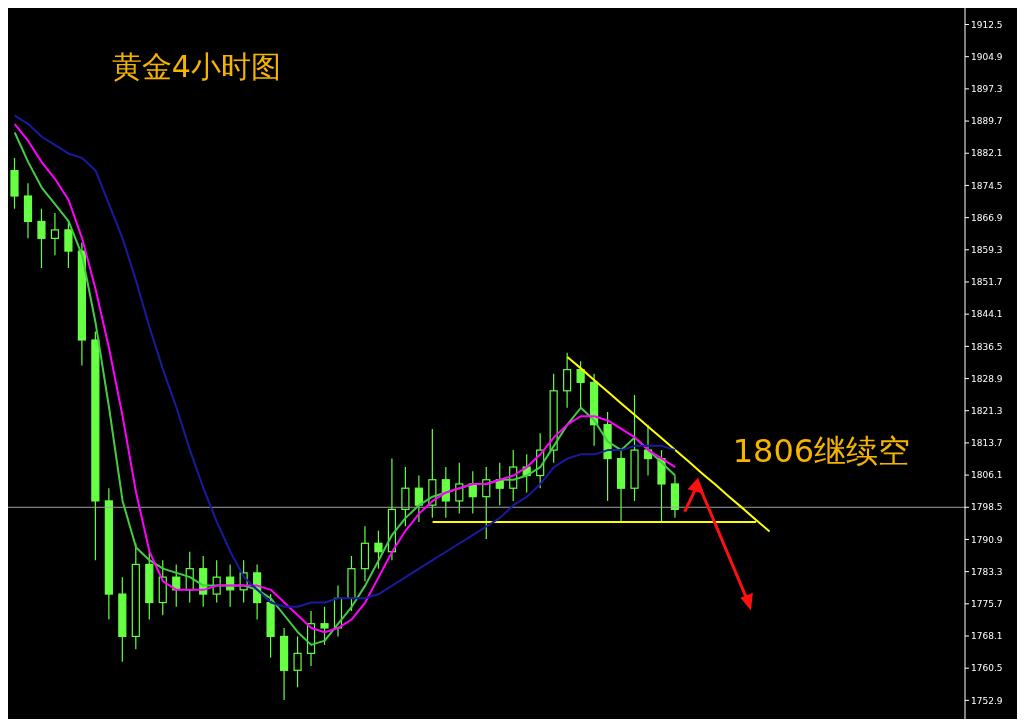 The height and width of the screenshot is (727, 1025). What do you see at coordinates (987, 539) in the screenshot?
I see `y-tick-label: 1790.9` at bounding box center [987, 539].